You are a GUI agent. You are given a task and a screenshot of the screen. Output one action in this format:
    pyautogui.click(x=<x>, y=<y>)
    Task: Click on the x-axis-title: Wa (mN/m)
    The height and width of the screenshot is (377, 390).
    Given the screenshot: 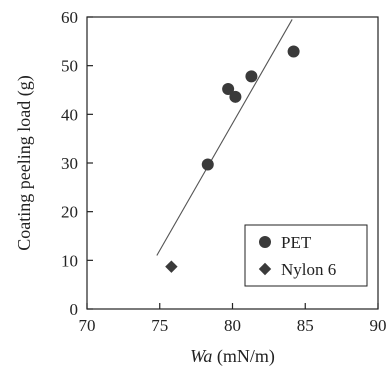 What is the action you would take?
    pyautogui.click(x=232, y=356)
    